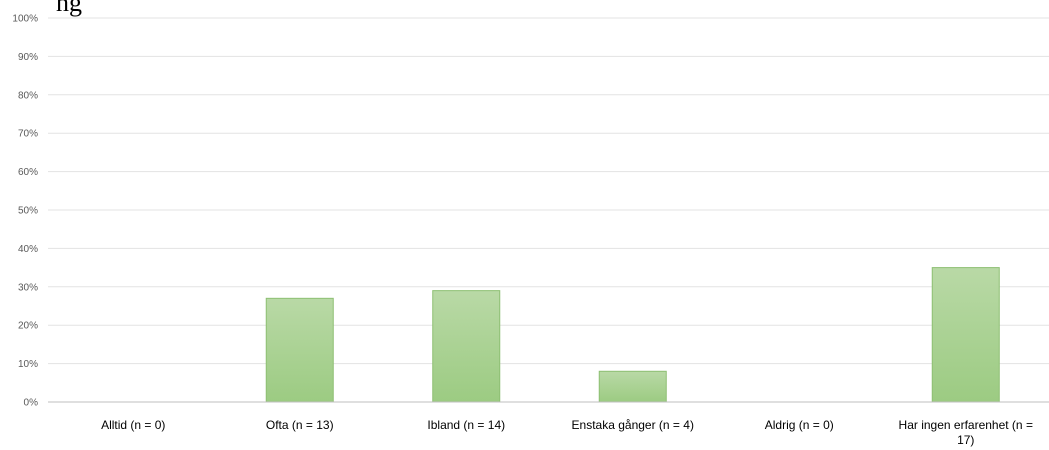 Image resolution: width=1049 pixels, height=450 pixels. I want to click on y-tick-label: 40%, so click(28, 249).